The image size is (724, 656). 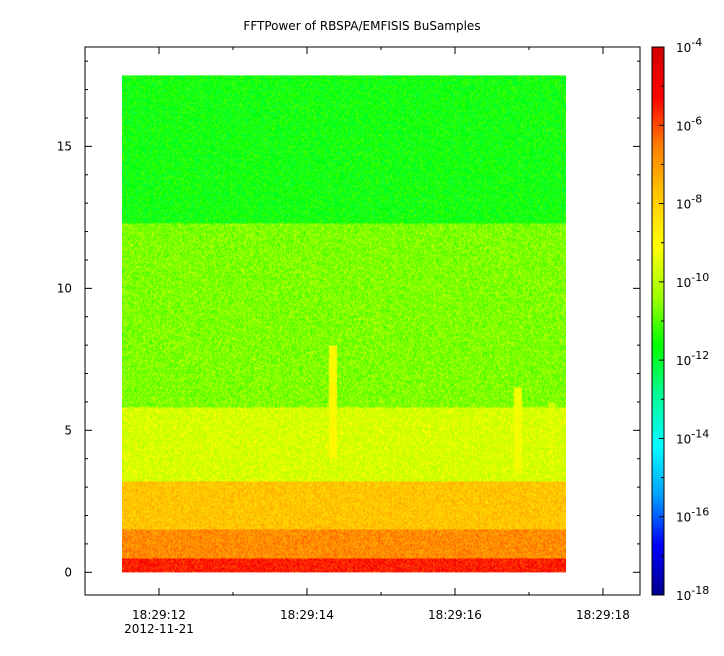 What do you see at coordinates (603, 615) in the screenshot?
I see `x-tick-label: 18:29:18` at bounding box center [603, 615].